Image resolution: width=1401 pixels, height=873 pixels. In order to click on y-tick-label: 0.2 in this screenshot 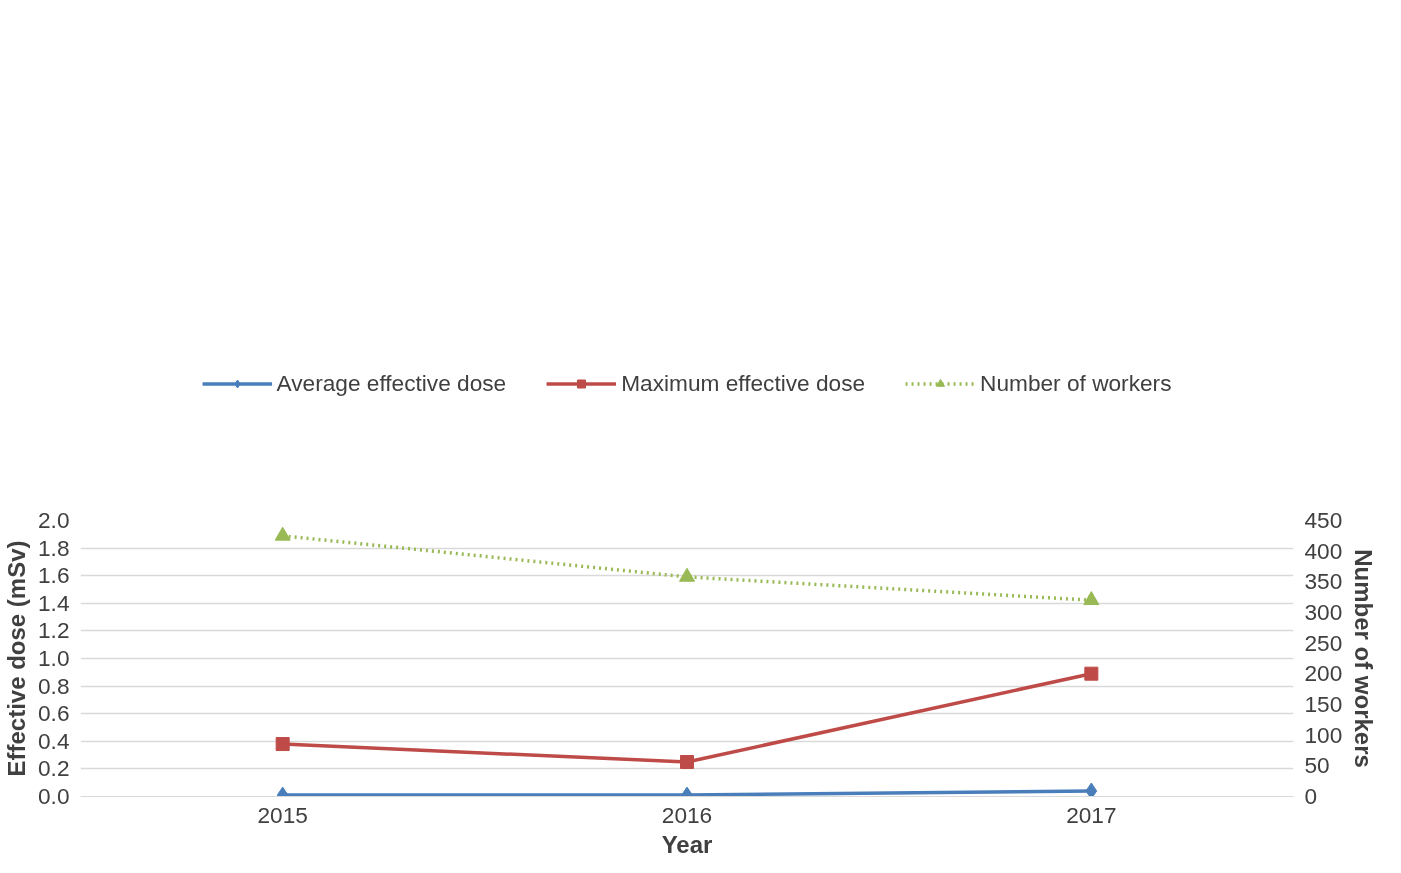, I will do `click(54, 768)`.